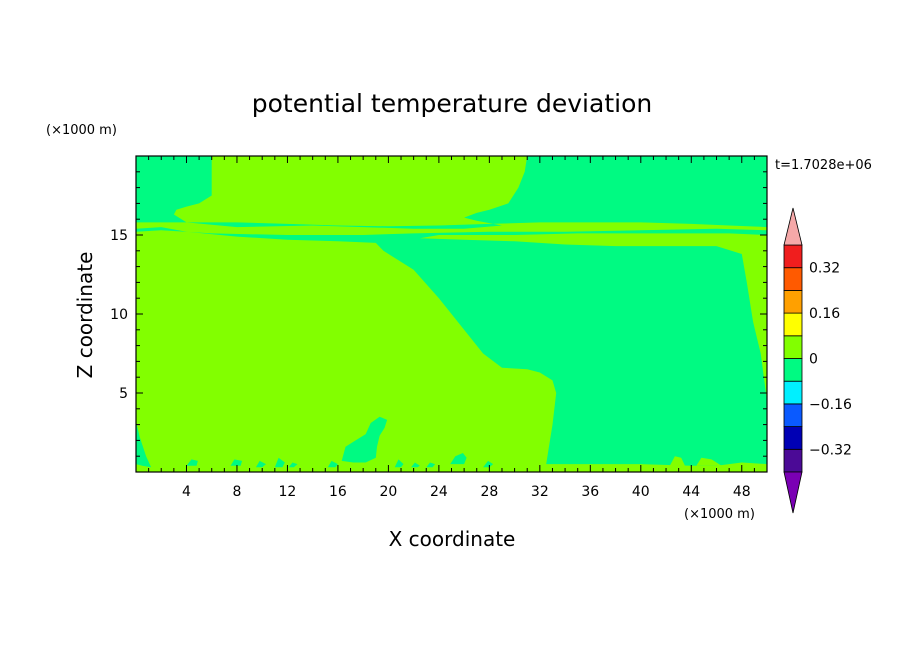 Image resolution: width=904 pixels, height=654 pixels. Describe the element at coordinates (540, 492) in the screenshot. I see `x-tick-label: 32` at that location.